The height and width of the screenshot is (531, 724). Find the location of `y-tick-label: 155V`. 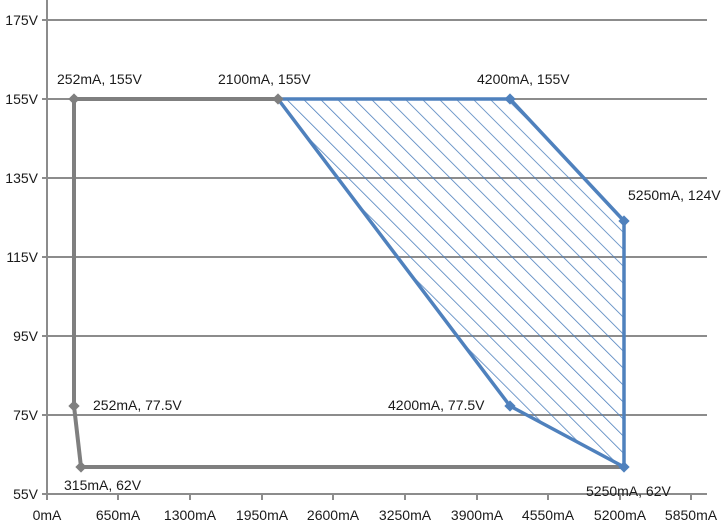

y-tick-label: 155V is located at coordinates (21, 99).